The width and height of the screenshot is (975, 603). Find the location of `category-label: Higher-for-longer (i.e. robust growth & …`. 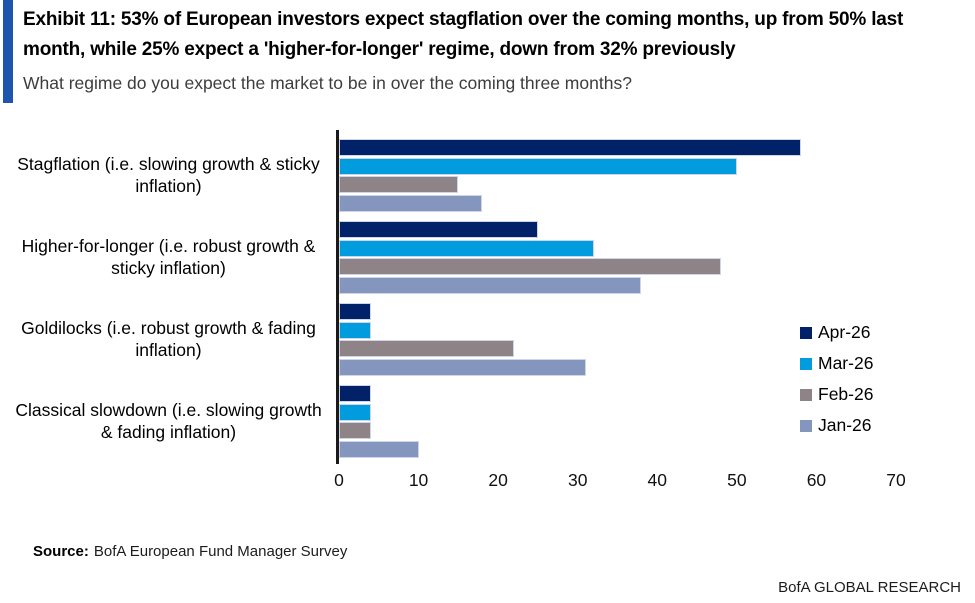

category-label: Higher-for-longer (i.e. robust growth & … is located at coordinates (168, 256).